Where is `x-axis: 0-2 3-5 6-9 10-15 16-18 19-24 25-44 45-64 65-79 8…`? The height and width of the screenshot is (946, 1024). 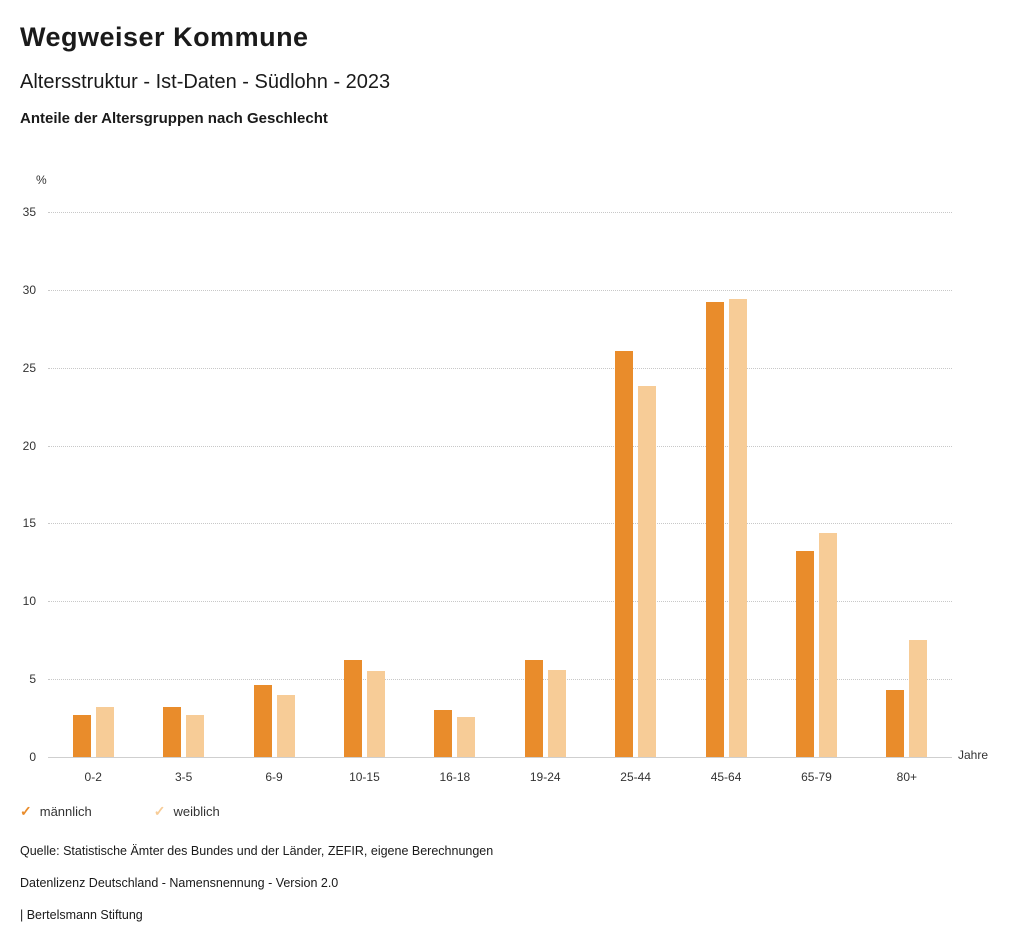 x-axis: 0-2 3-5 6-9 10-15 16-18 19-24 25-44 45-64 65-79 8… is located at coordinates (500, 777).